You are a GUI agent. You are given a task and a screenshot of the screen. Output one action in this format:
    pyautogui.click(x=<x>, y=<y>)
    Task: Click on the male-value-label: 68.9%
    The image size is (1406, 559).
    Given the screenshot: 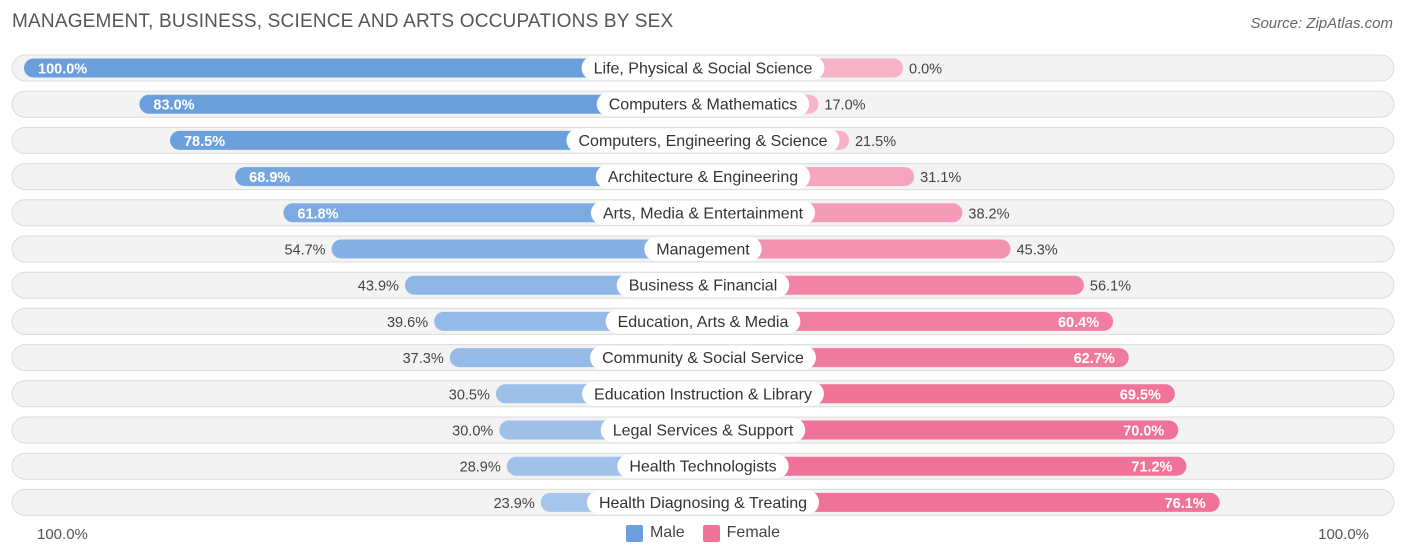 What is the action you would take?
    pyautogui.click(x=269, y=178)
    